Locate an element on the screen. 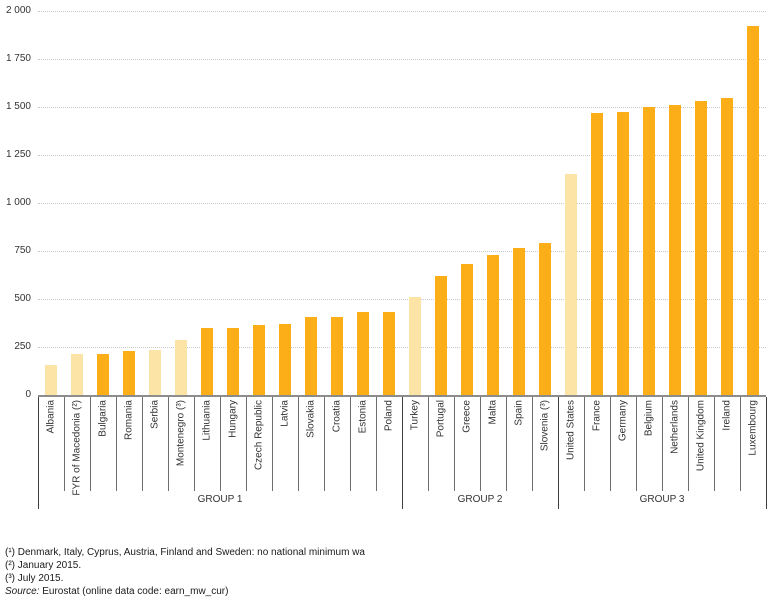 Image resolution: width=777 pixels, height=600 pixels. x-axis-label: Belgium is located at coordinates (649, 418).